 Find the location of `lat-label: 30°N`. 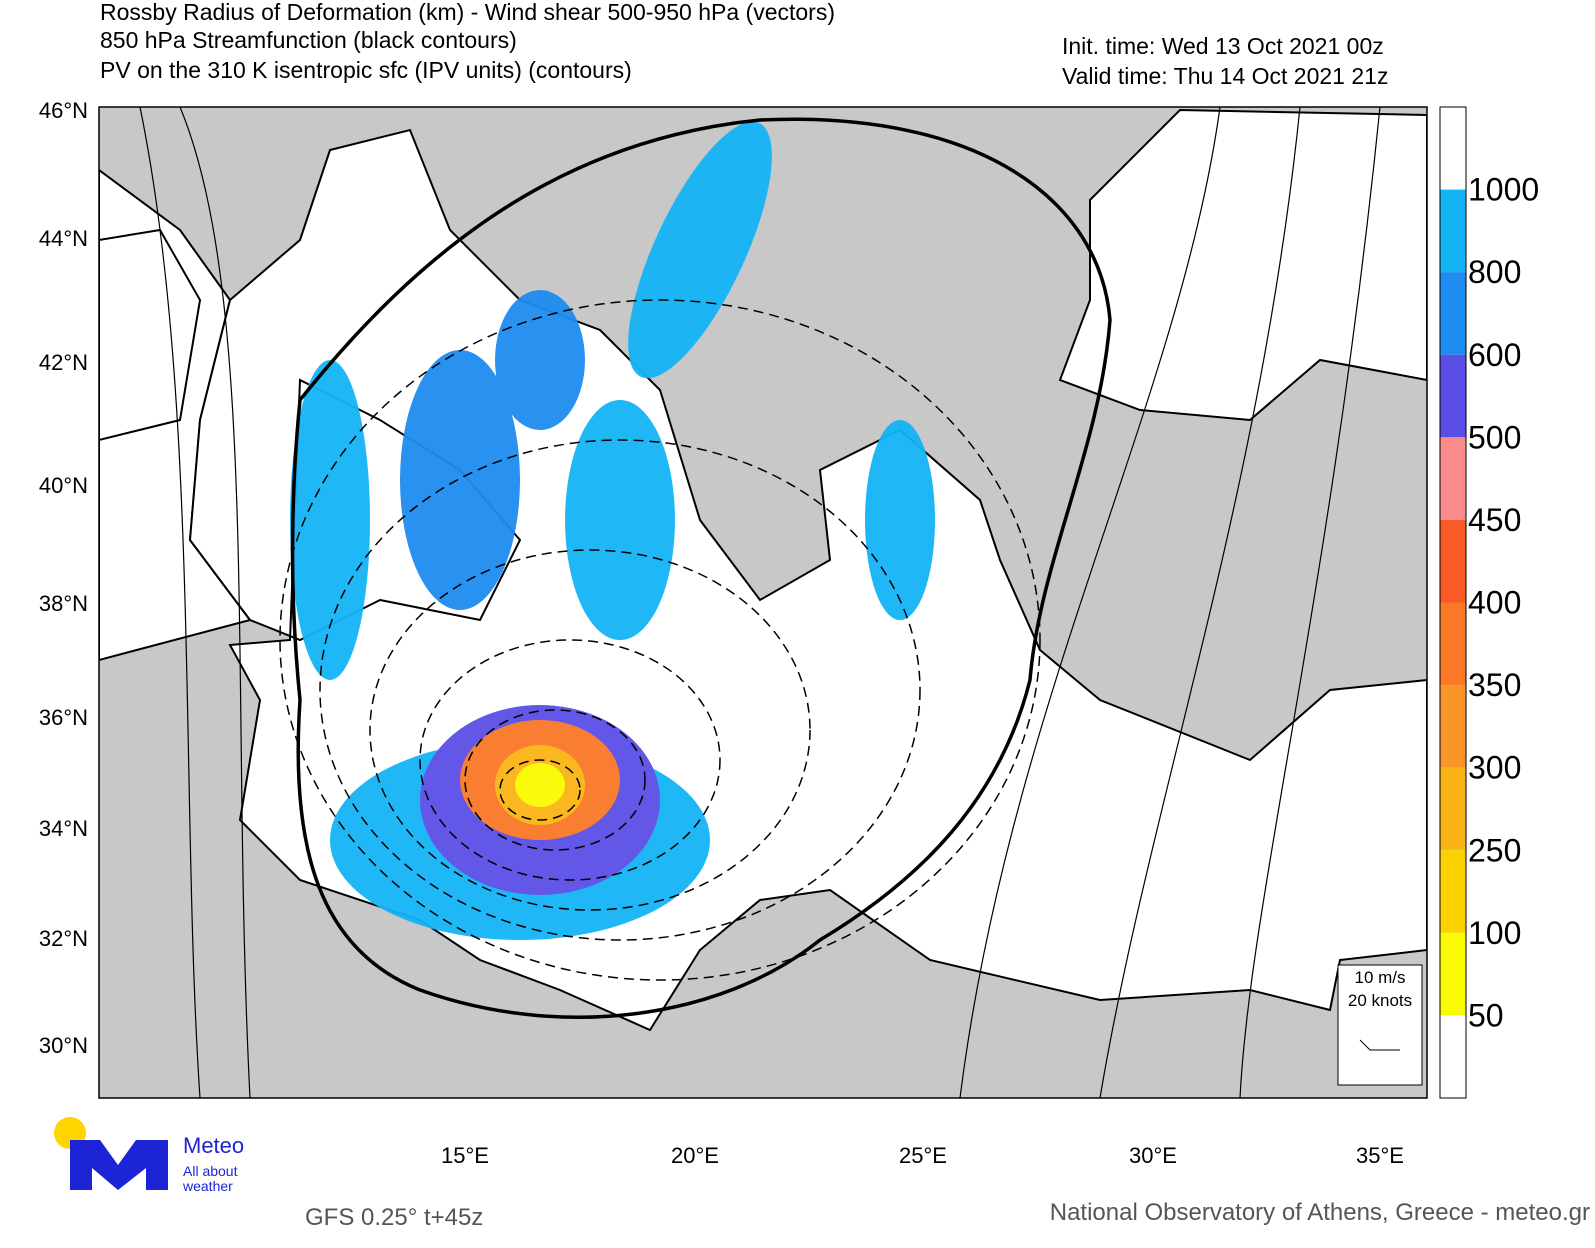

lat-label: 30°N is located at coordinates (63, 1045).